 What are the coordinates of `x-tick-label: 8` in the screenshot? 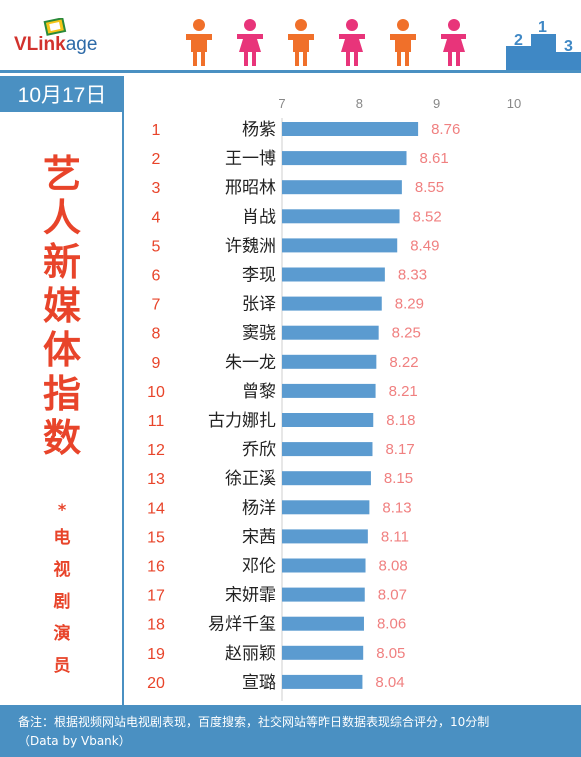 It's located at (359, 103).